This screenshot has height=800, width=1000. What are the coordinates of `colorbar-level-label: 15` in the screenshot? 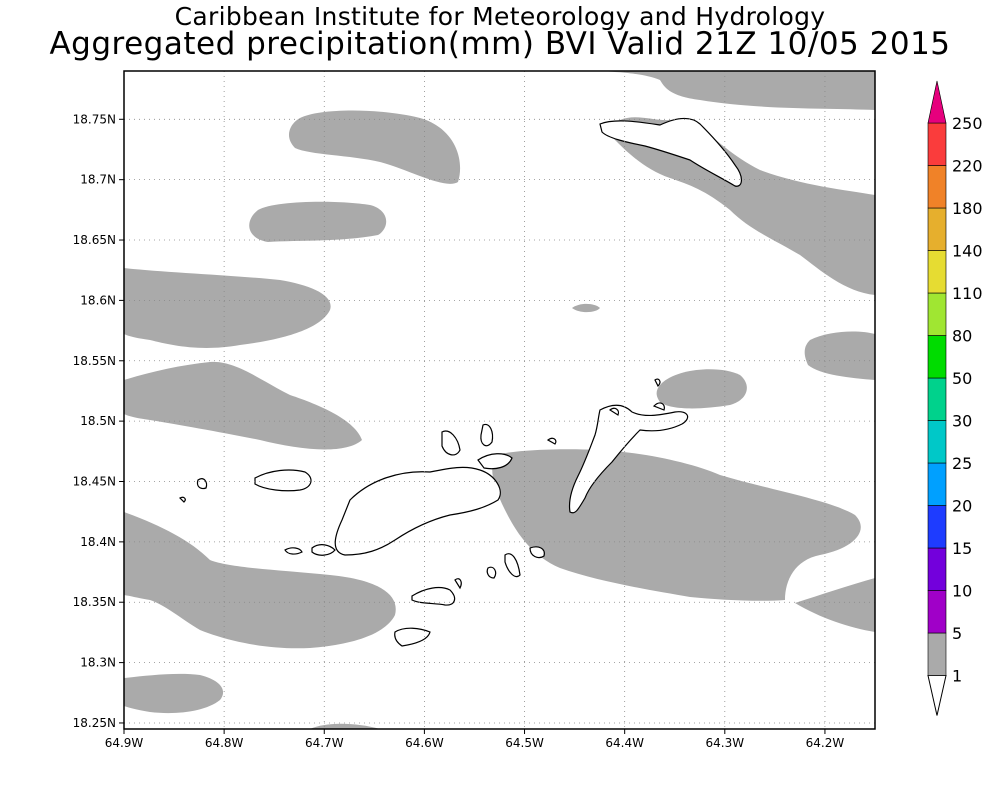 It's located at (962, 548).